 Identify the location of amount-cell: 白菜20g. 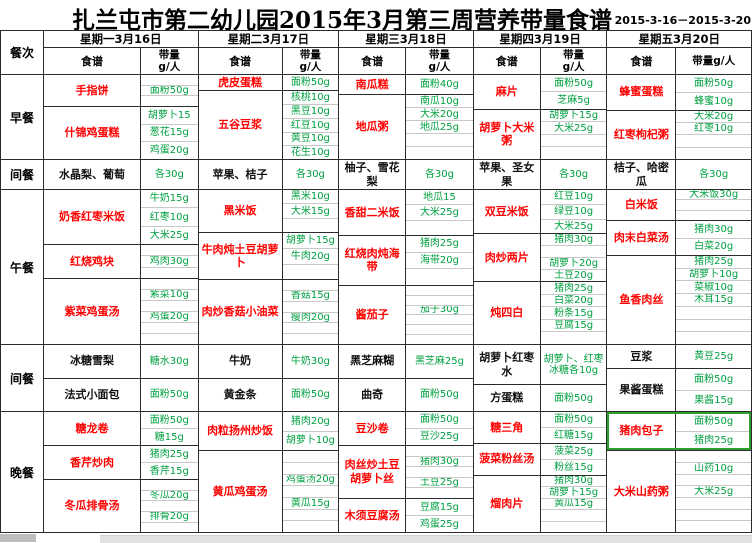
(714, 246).